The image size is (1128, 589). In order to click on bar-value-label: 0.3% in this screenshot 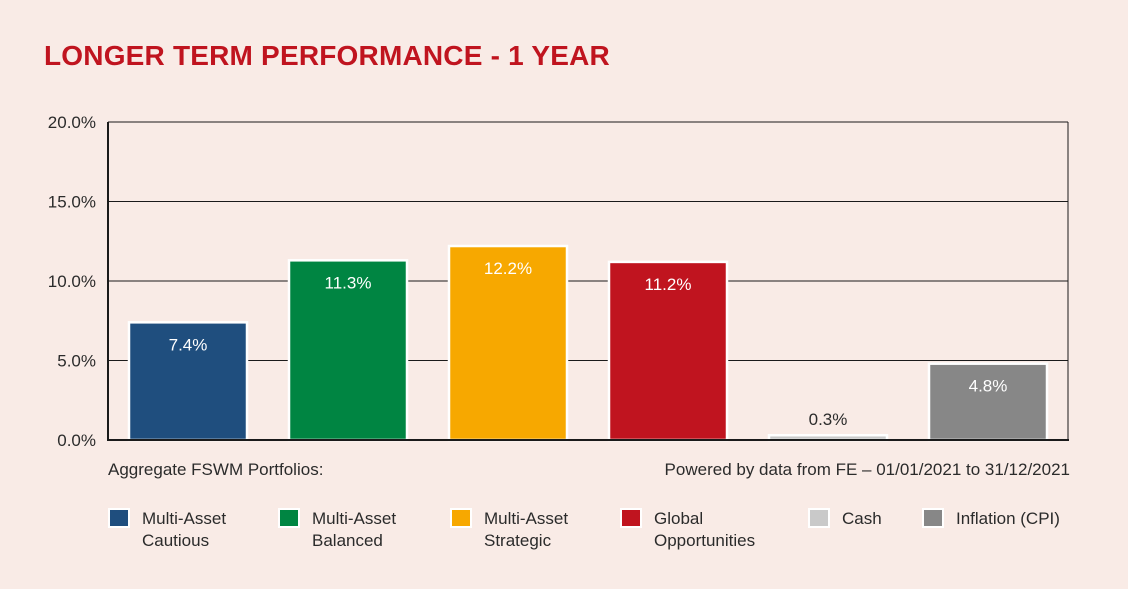, I will do `click(828, 419)`.